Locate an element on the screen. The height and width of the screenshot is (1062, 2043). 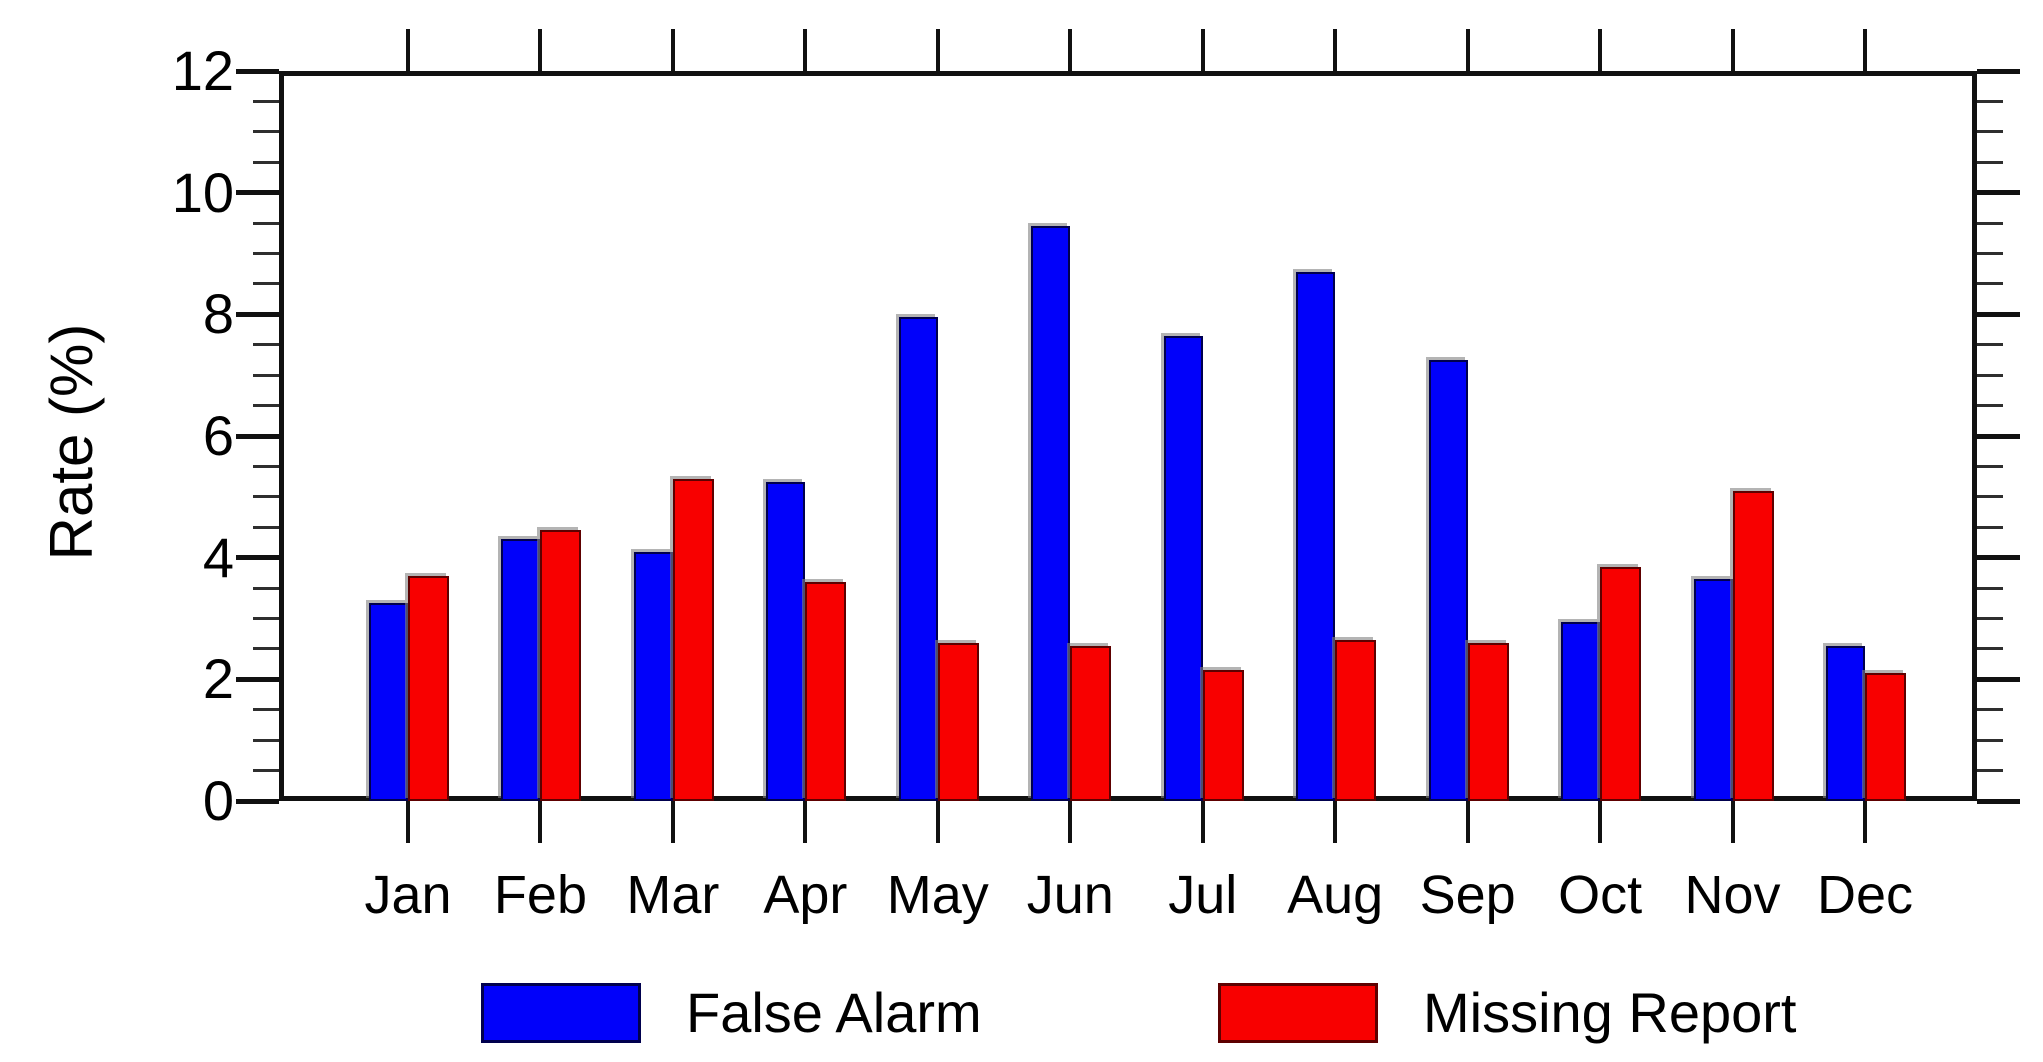
x-tick-label-jul: Jul is located at coordinates (1203, 895).